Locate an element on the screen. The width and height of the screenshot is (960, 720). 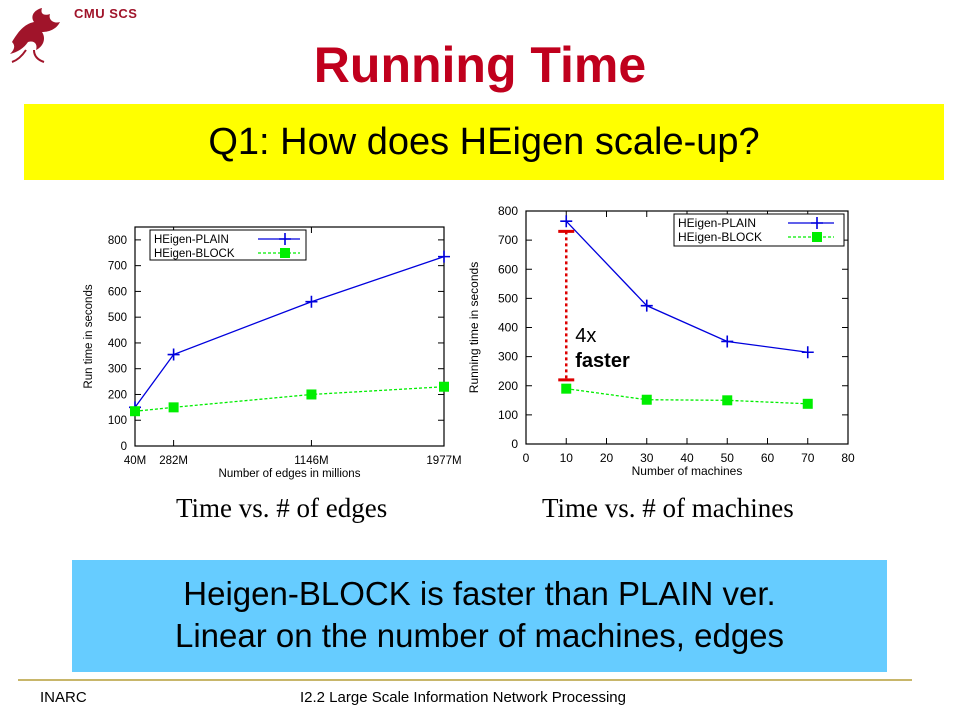
x-axis-label: Number of machines is located at coordinates (687, 471).